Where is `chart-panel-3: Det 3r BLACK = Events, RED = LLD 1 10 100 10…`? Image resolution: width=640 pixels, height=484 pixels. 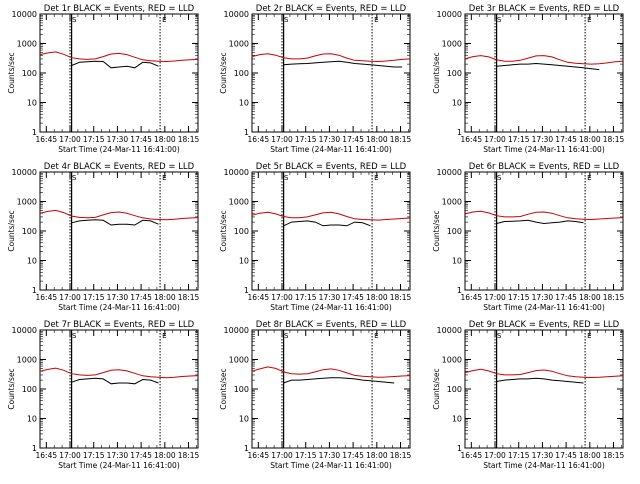 chart-panel-3: Det 3r BLACK = Events, RED = LLD 1 10 100 10… is located at coordinates (528, 79).